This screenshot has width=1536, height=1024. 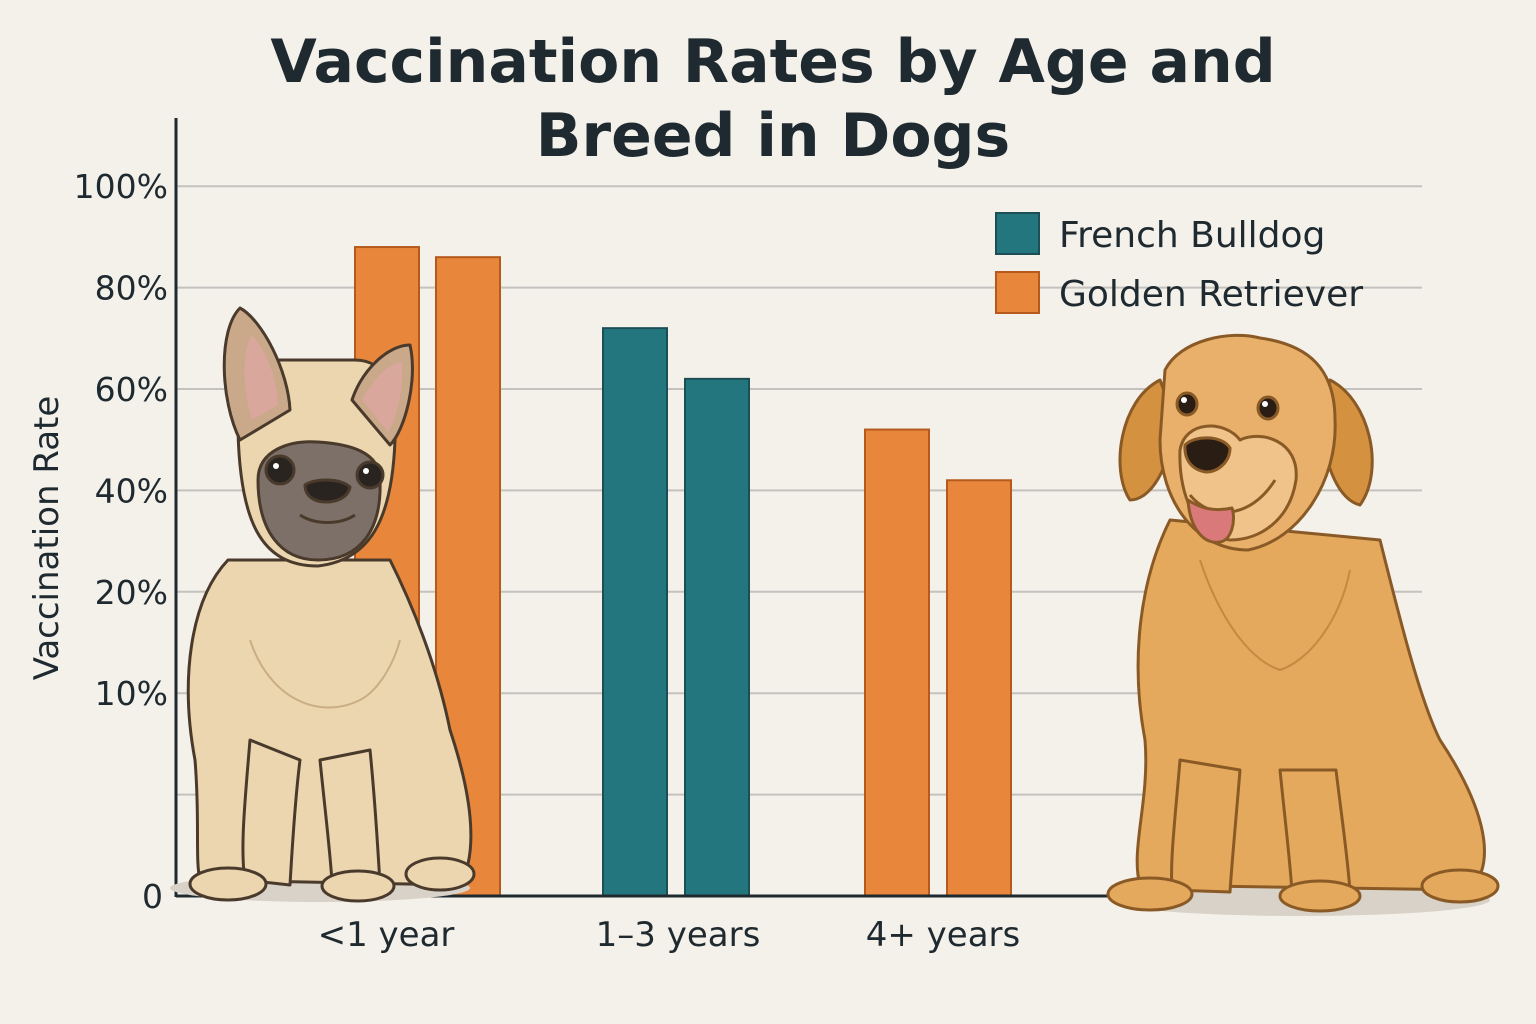 I want to click on y-tick-label: 60%, so click(x=131, y=389).